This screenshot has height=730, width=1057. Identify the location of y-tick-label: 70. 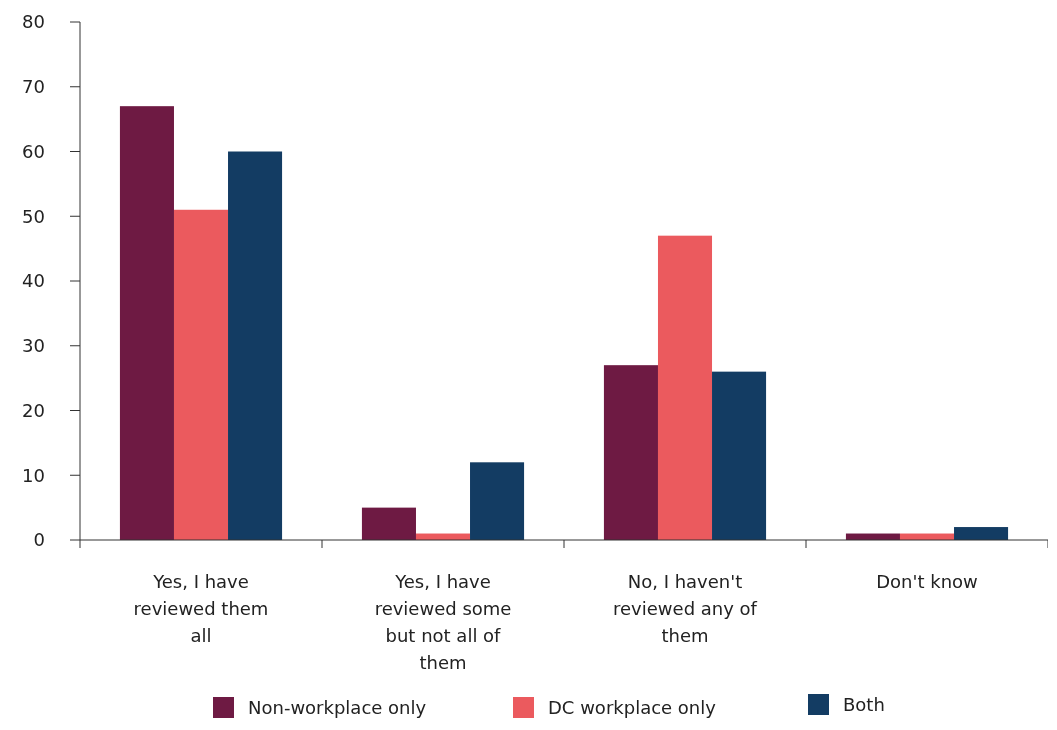
(33, 87).